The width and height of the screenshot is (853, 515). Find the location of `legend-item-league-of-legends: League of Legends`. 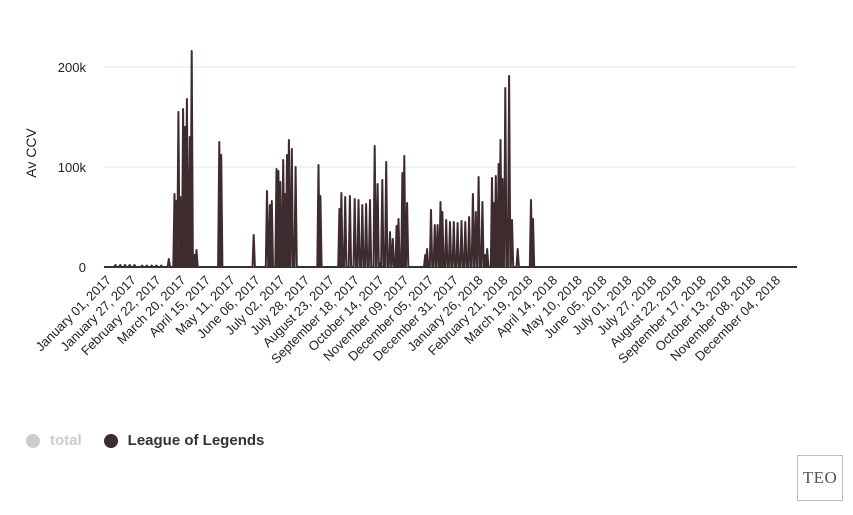

legend-item-league-of-legends: League of Legends is located at coordinates (184, 440).